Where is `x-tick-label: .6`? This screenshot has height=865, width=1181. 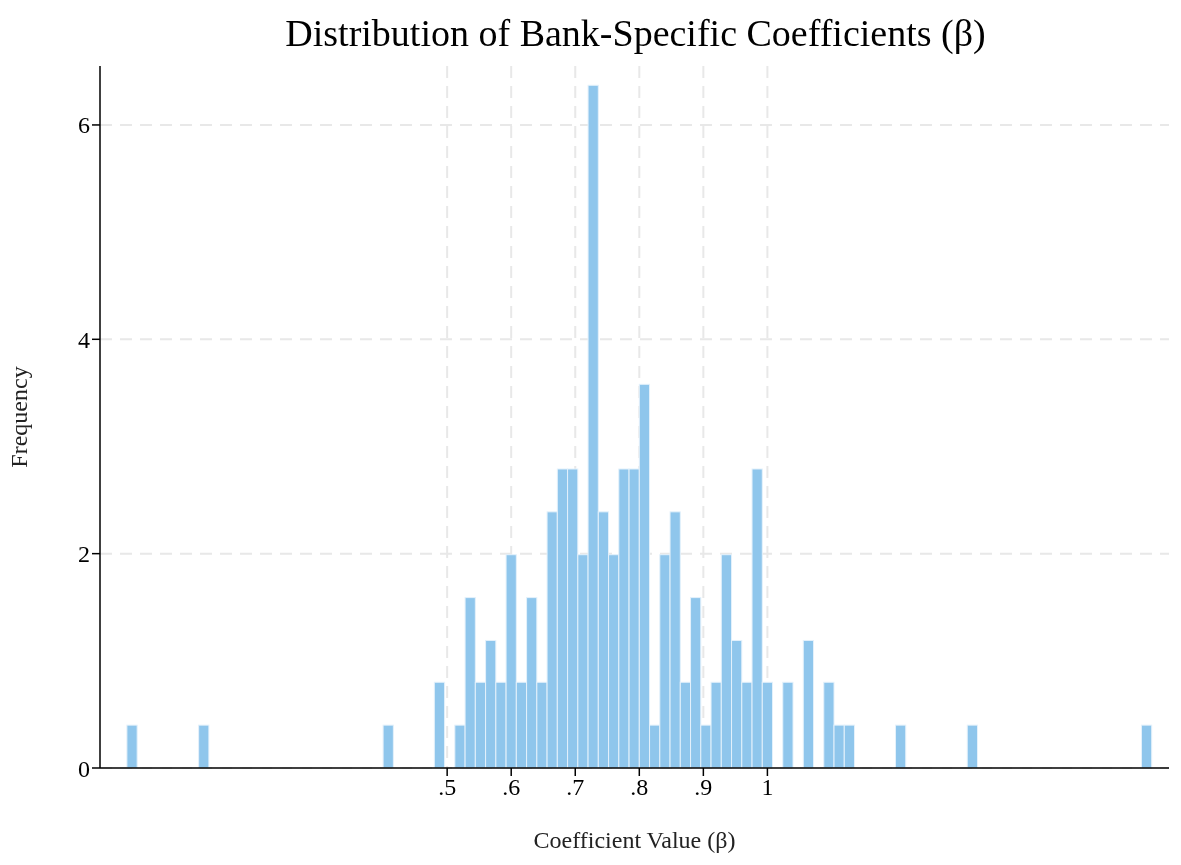 x-tick-label: .6 is located at coordinates (511, 787).